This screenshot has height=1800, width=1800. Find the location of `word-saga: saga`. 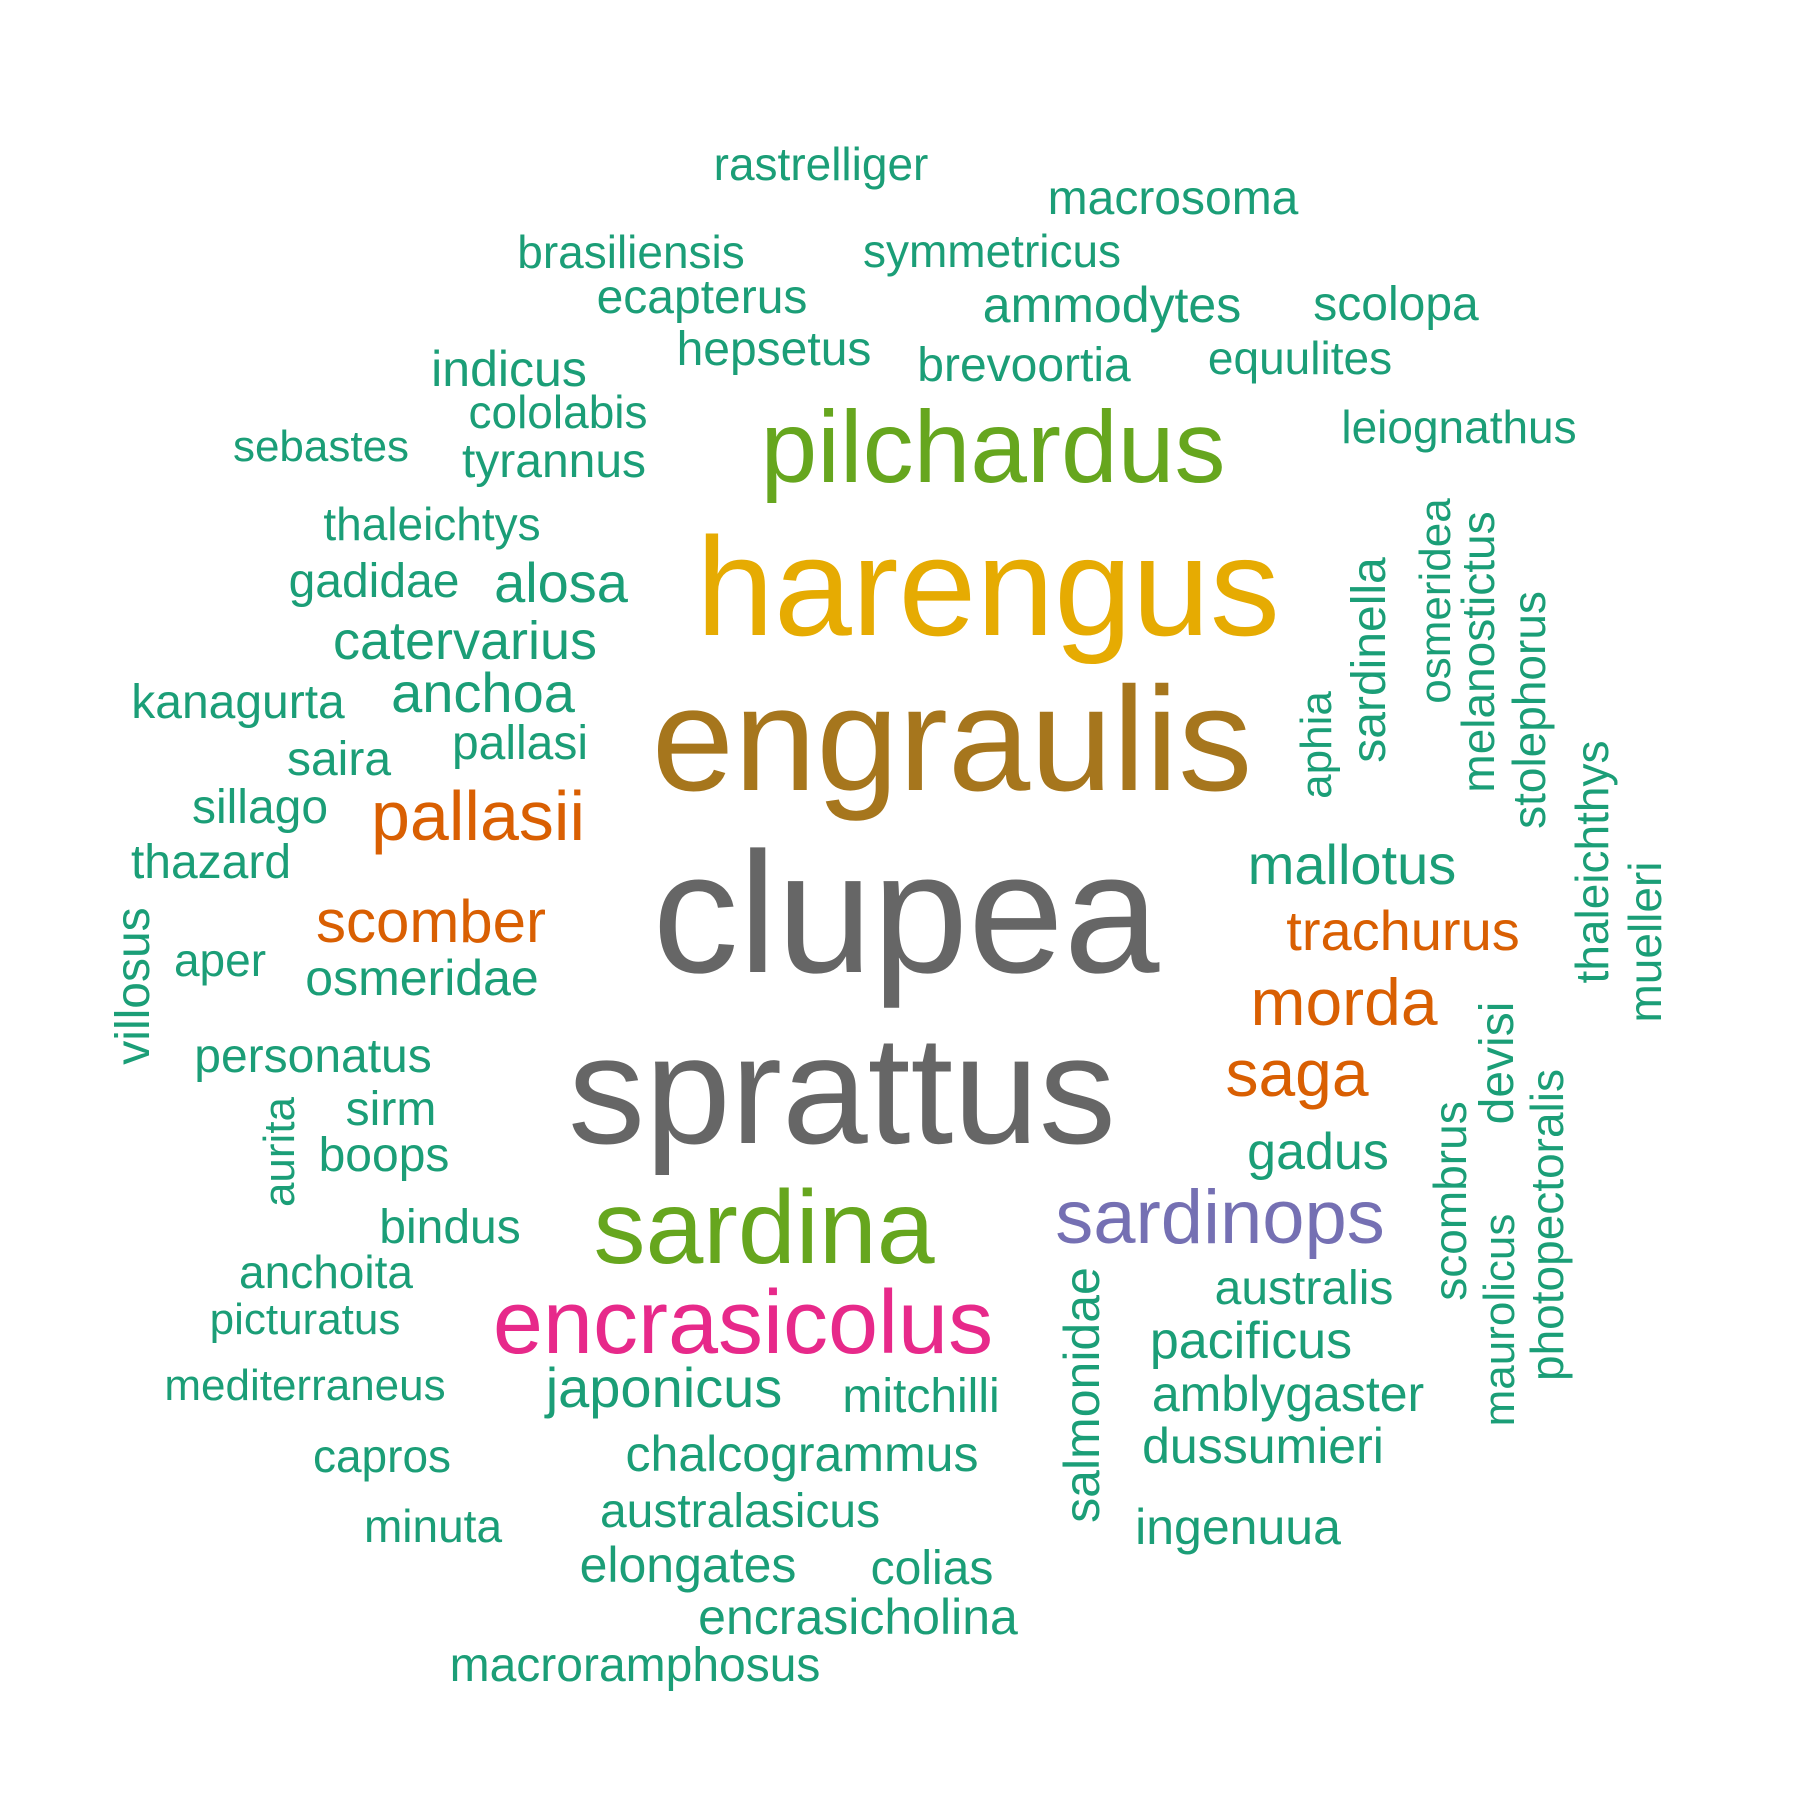

word-saga: saga is located at coordinates (1297, 1073).